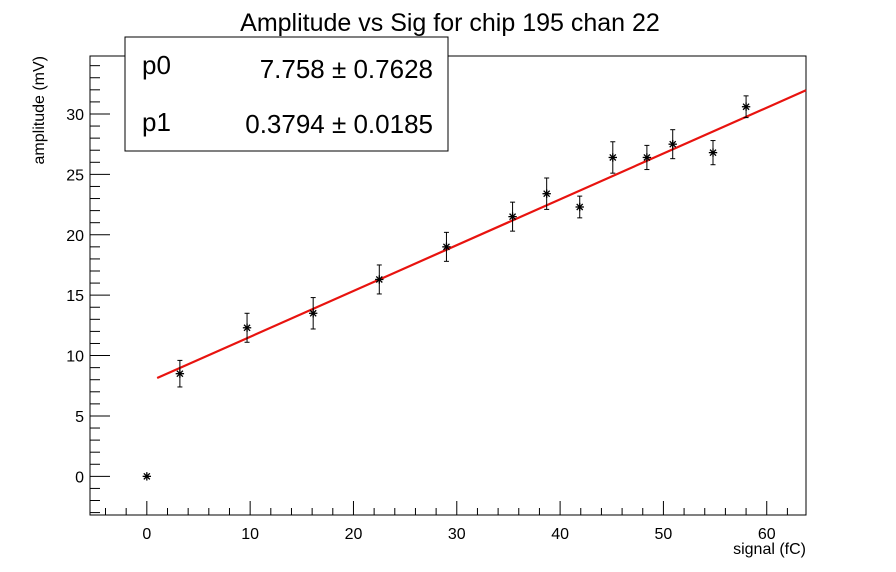 The height and width of the screenshot is (572, 896). I want to click on x-tick-label: 0, so click(146, 534).